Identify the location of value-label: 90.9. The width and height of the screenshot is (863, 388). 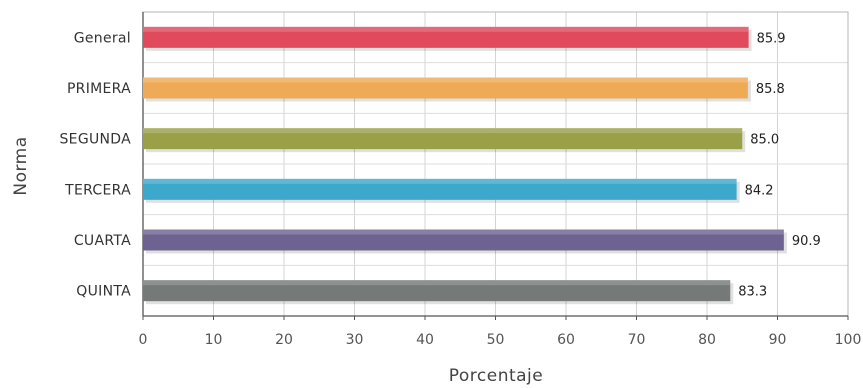
(806, 241).